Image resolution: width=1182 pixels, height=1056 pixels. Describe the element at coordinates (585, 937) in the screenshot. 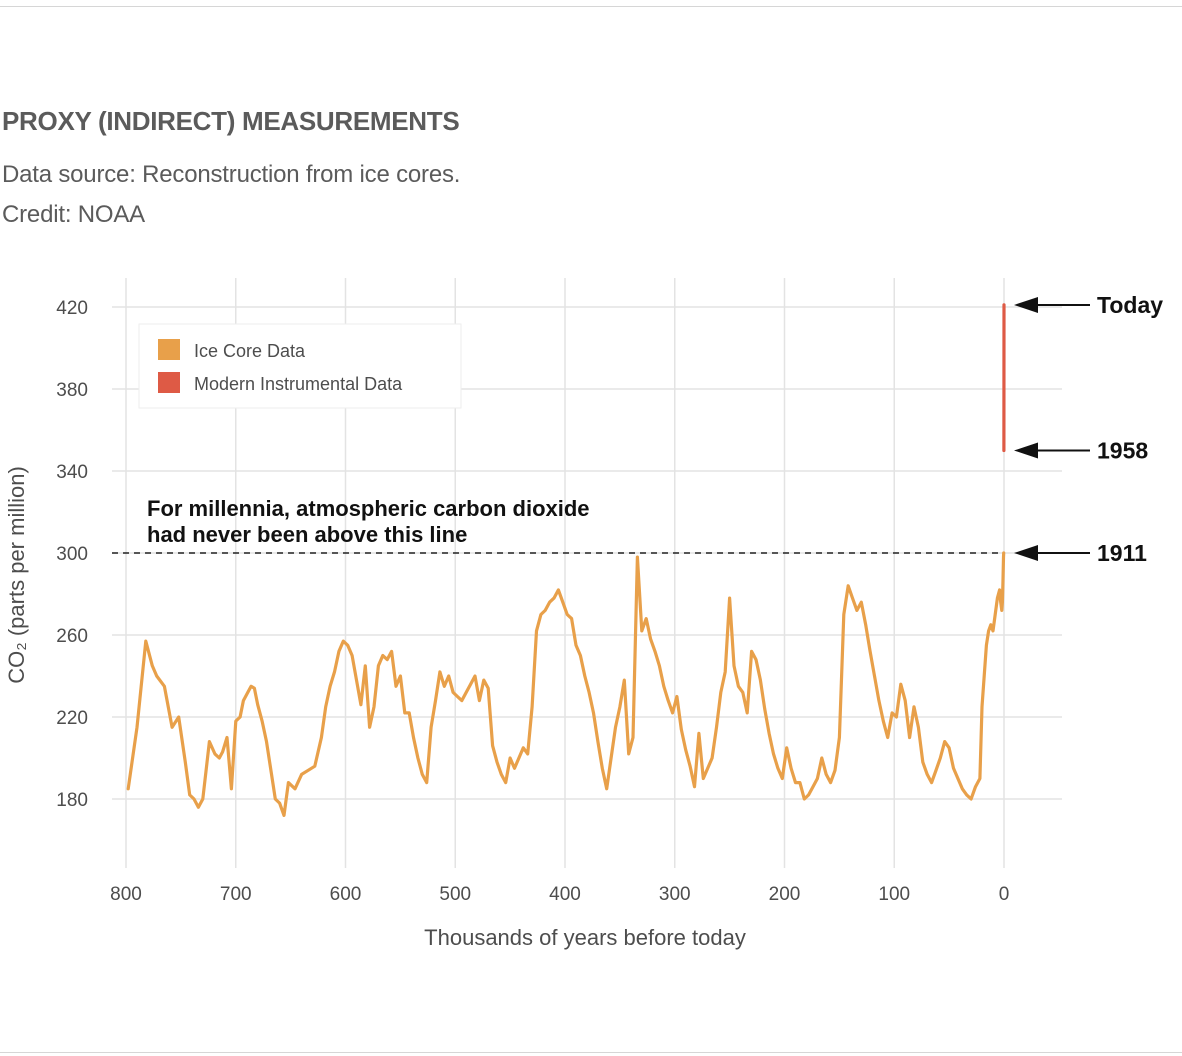

I see `x-axis-title: Thousands of years before today` at that location.